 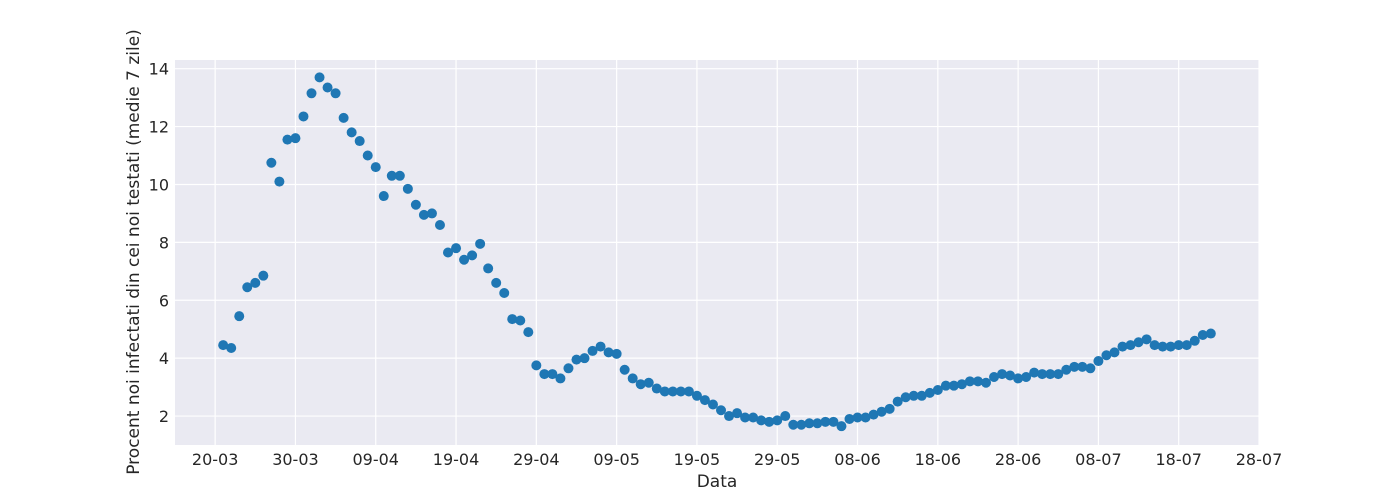 What do you see at coordinates (159, 69) in the screenshot?
I see `y-tick-label: 14` at bounding box center [159, 69].